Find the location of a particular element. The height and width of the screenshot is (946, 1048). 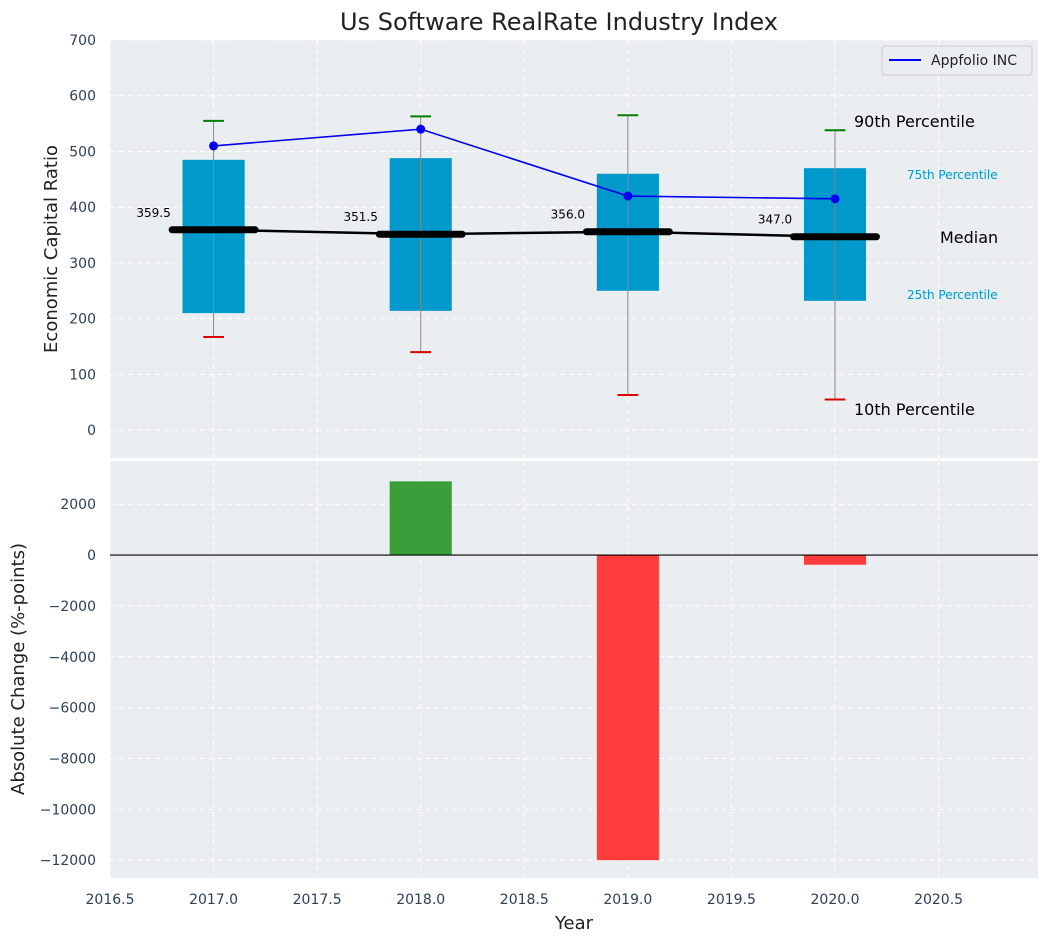

legend-label: Appfolio INC is located at coordinates (974, 61).